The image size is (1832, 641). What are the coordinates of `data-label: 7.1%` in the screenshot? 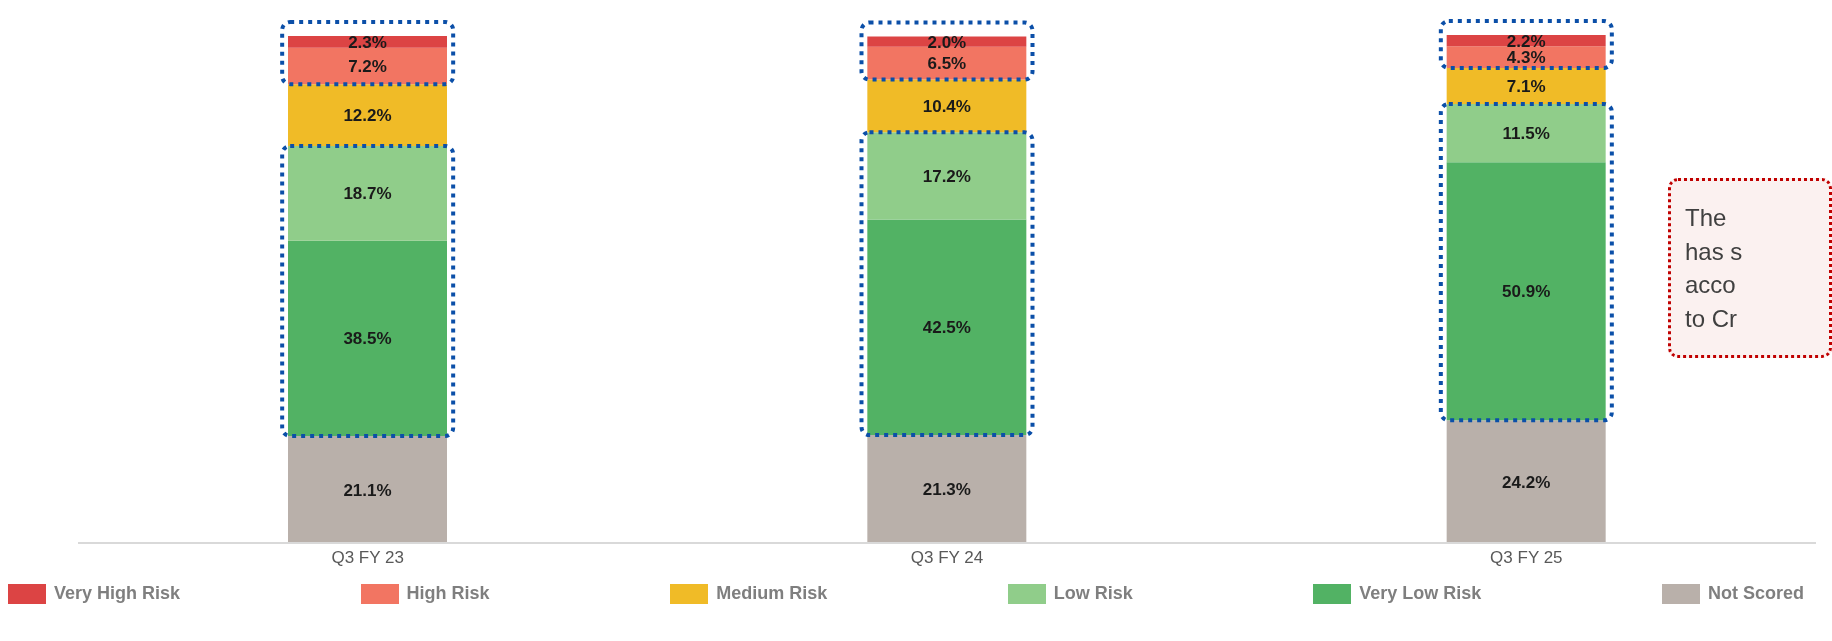 It's located at (1526, 86).